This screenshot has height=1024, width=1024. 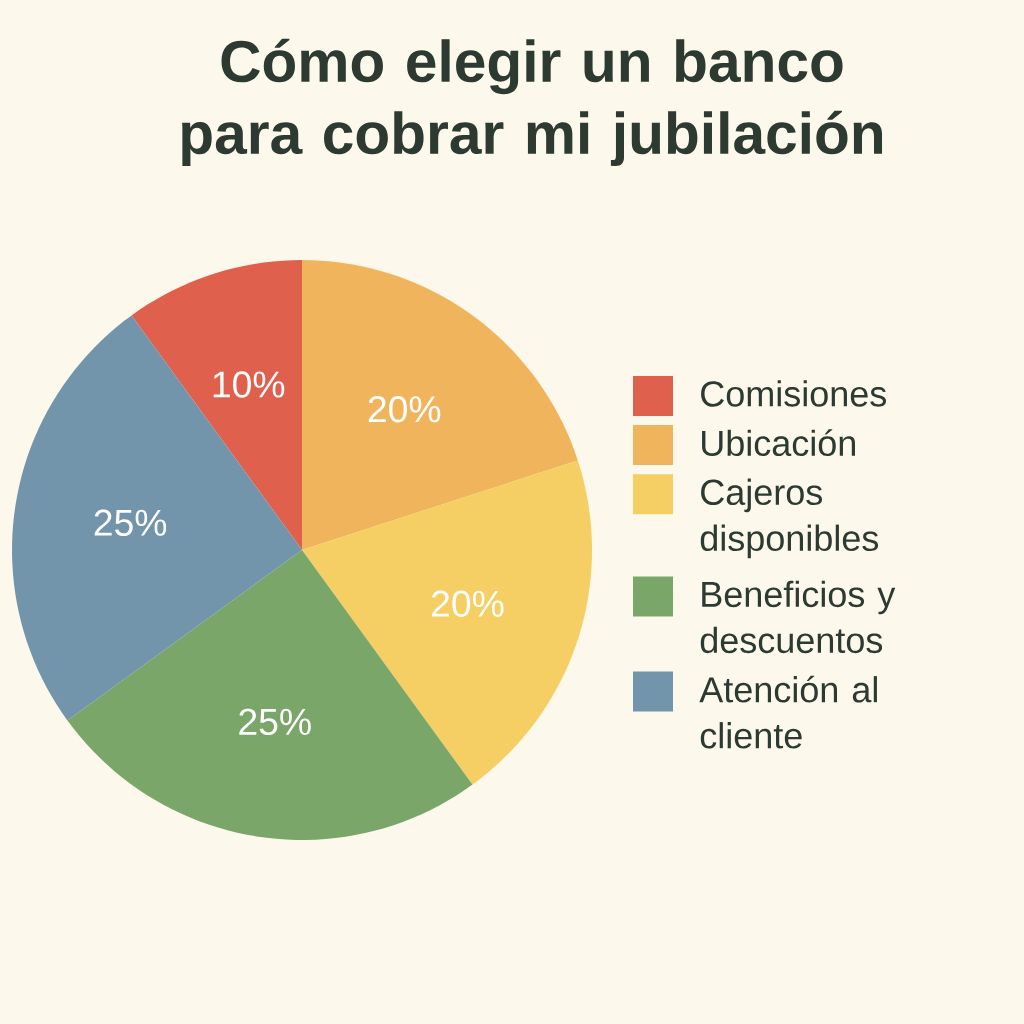 What do you see at coordinates (778, 443) in the screenshot?
I see `legend-label: Ubicación` at bounding box center [778, 443].